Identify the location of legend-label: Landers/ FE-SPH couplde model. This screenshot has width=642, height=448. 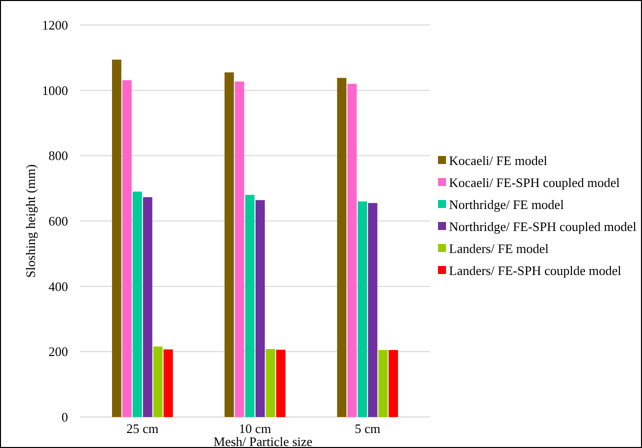
(535, 270).